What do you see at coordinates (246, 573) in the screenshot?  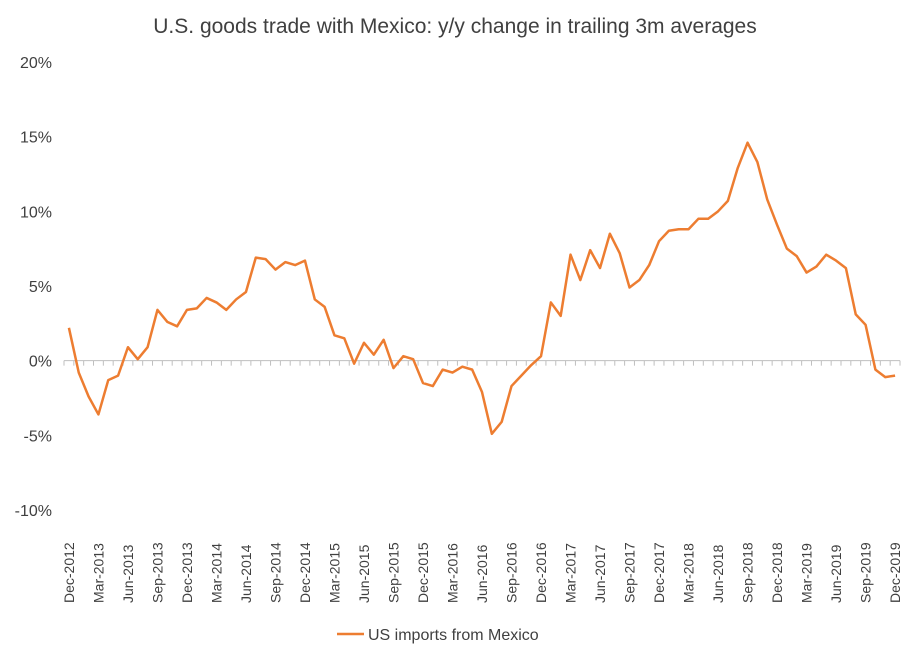 I see `x-tick-label: Jun-2014` at bounding box center [246, 573].